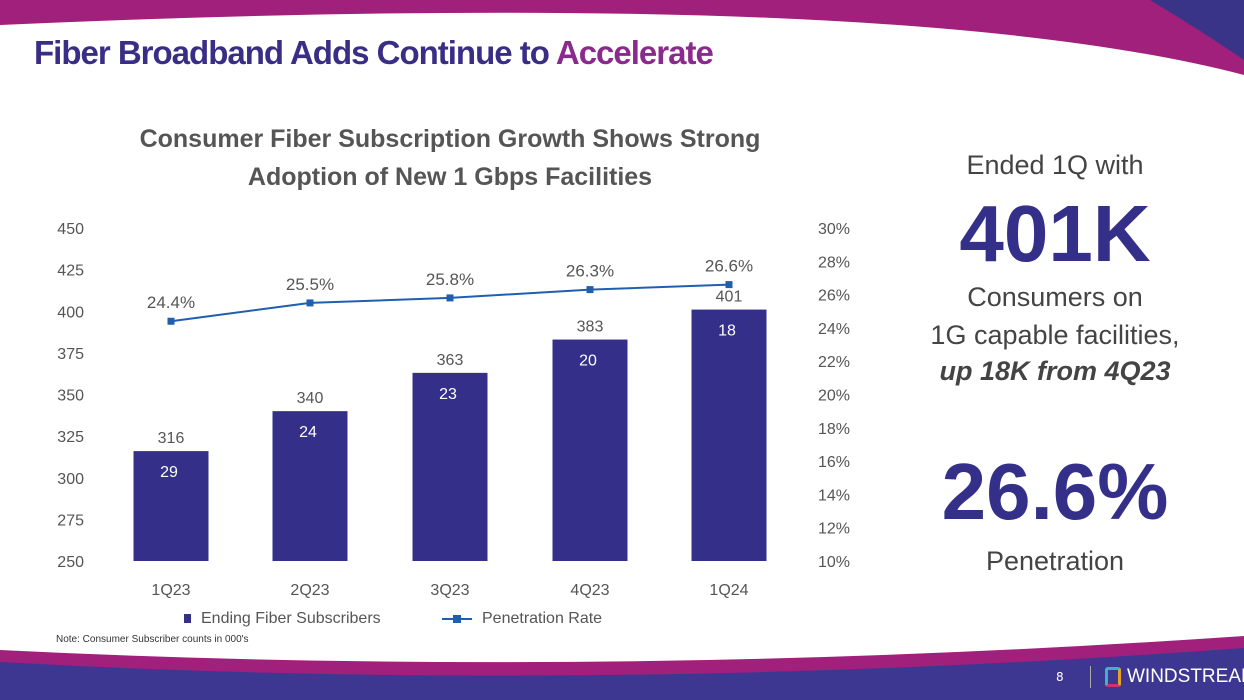 This screenshot has width=1244, height=700. I want to click on title-main: Fiber Broadband Adds Continue to, so click(292, 52).